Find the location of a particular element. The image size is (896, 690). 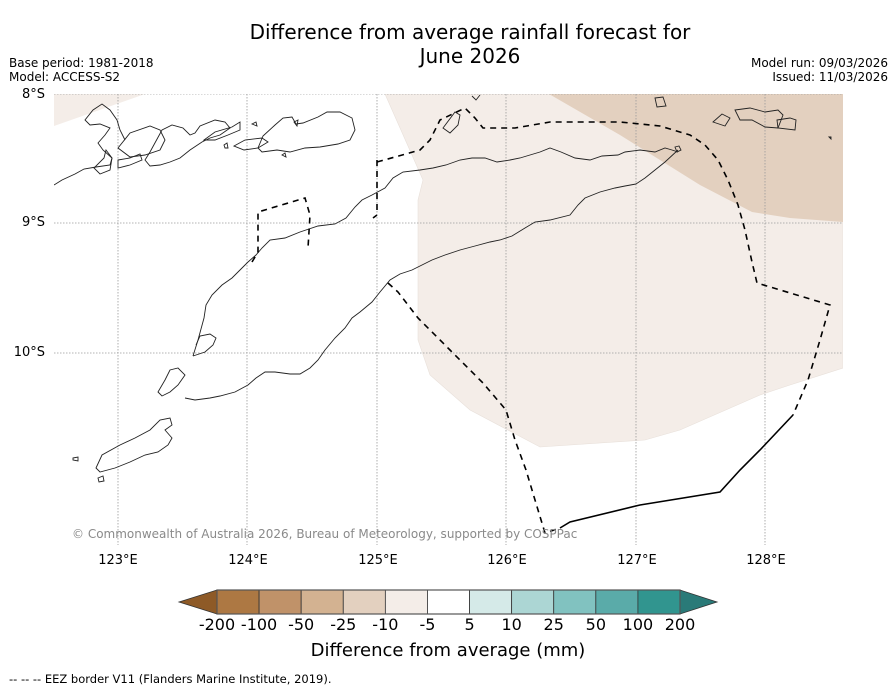

coastline-atauro is located at coordinates (451, 122).